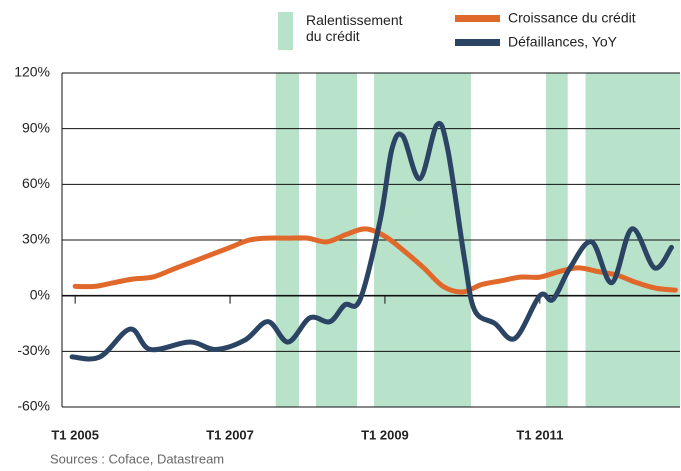 The image size is (681, 471). What do you see at coordinates (36, 127) in the screenshot?
I see `y-tick-label: 90%` at bounding box center [36, 127].